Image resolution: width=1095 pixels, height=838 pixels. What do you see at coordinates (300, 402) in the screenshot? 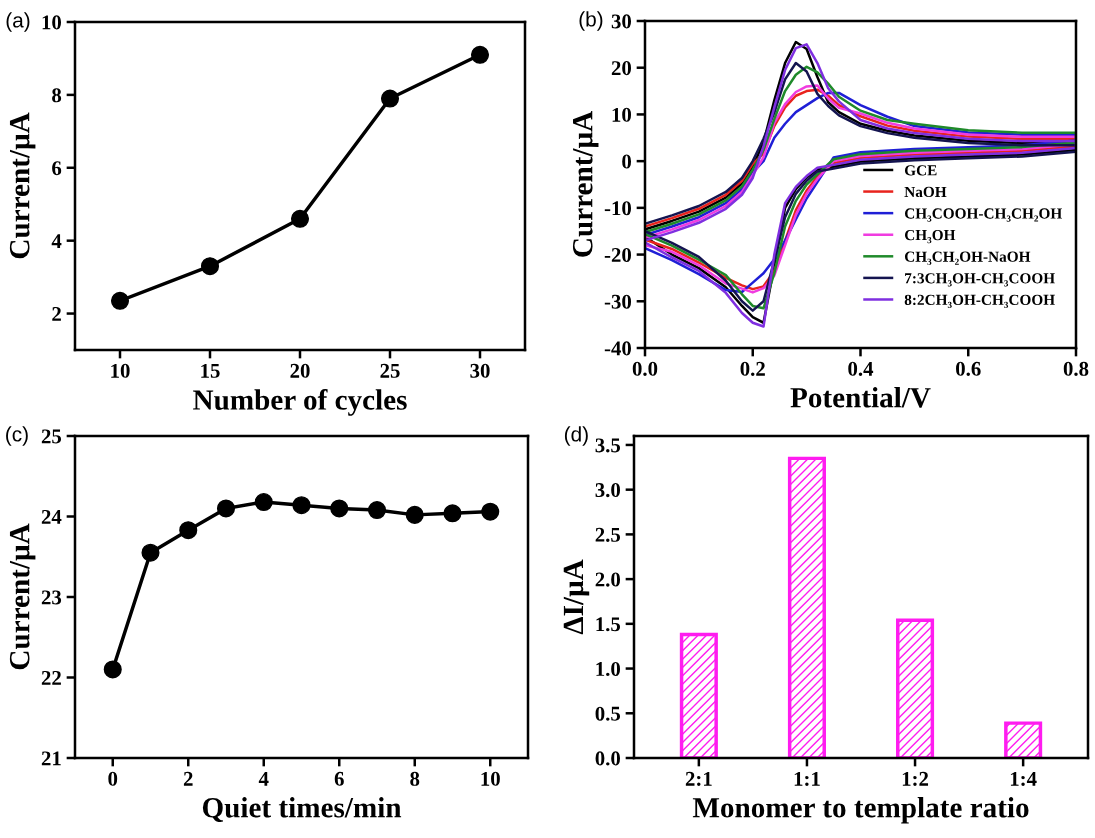
I see `x-axis-title: Number of cycles` at bounding box center [300, 402].